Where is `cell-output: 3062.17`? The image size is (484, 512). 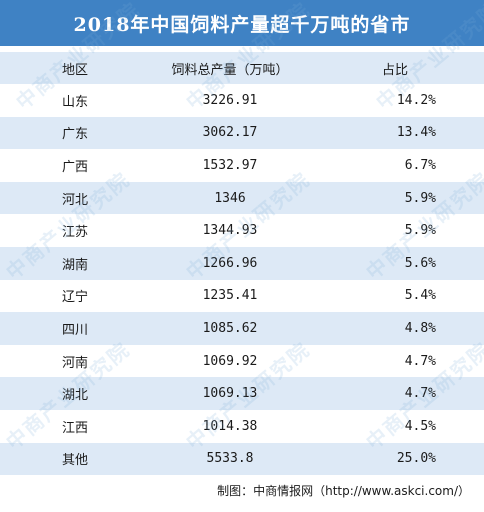 cell-output: 3062.17 is located at coordinates (230, 133).